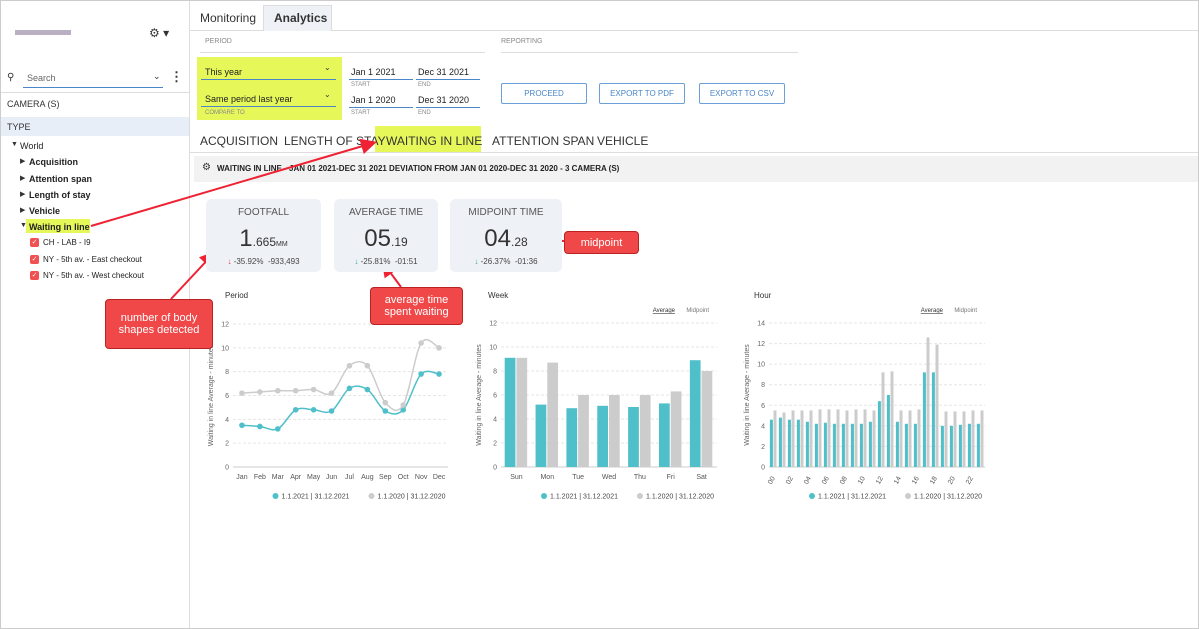 This screenshot has height=629, width=1199. Describe the element at coordinates (543, 141) in the screenshot. I see `sub-tab: ATTENTION SPAN` at that location.